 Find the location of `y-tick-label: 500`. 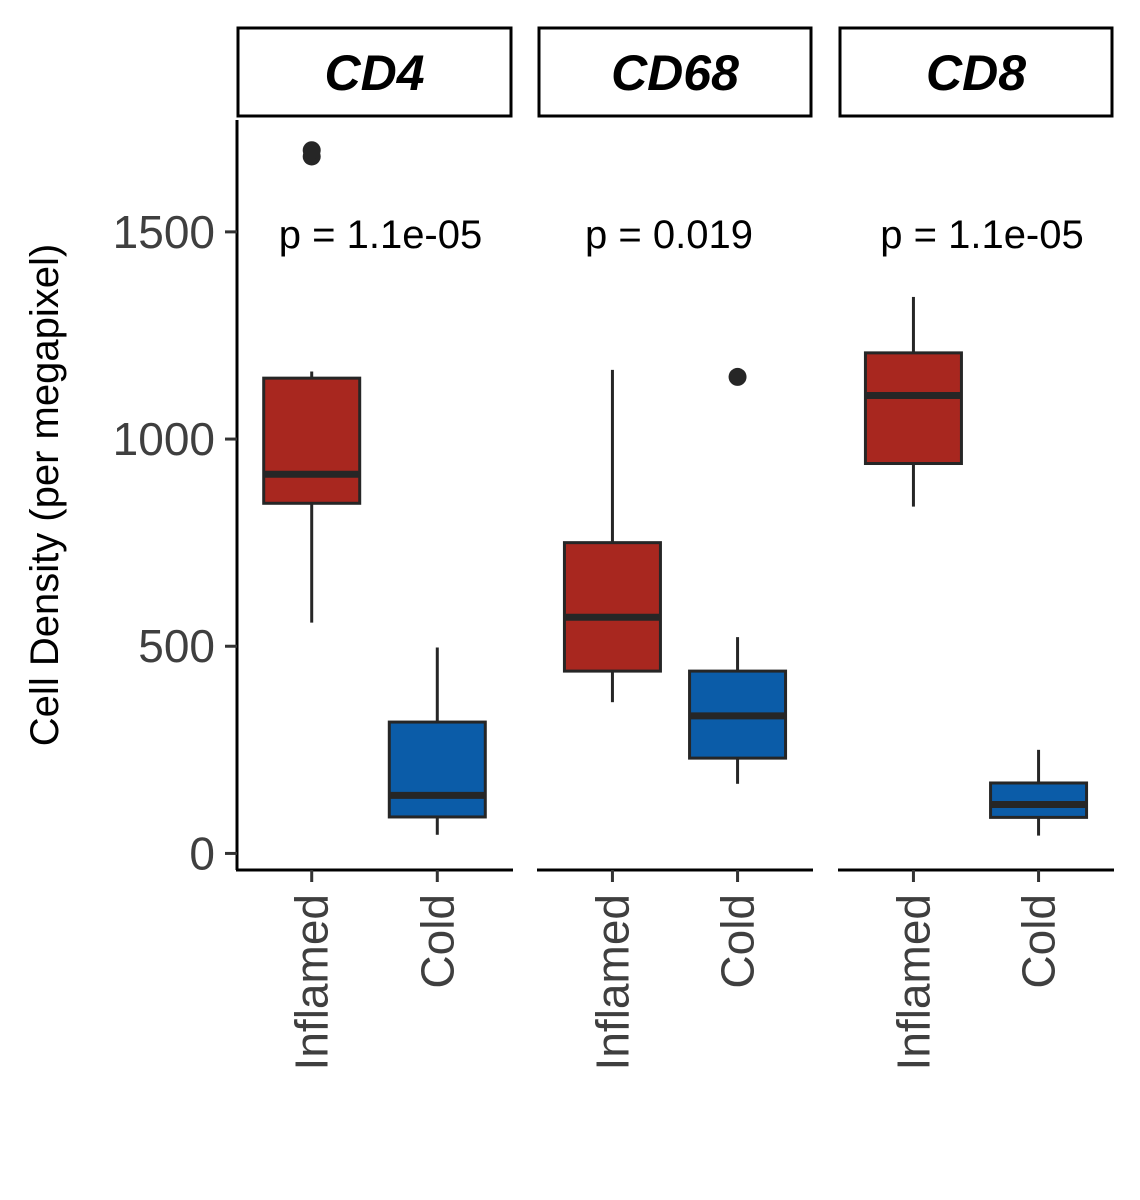

y-tick-label: 500 is located at coordinates (176, 646).